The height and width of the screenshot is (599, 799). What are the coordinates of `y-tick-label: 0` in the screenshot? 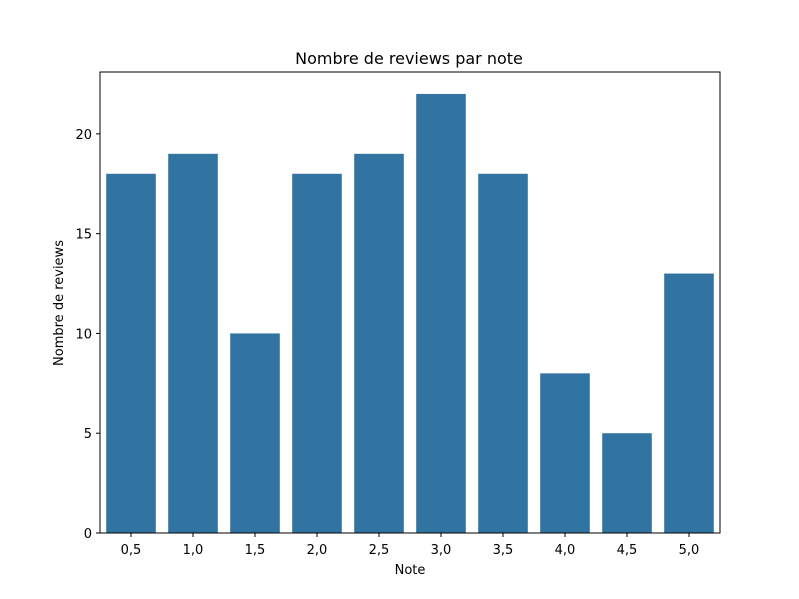 It's located at (88, 534).